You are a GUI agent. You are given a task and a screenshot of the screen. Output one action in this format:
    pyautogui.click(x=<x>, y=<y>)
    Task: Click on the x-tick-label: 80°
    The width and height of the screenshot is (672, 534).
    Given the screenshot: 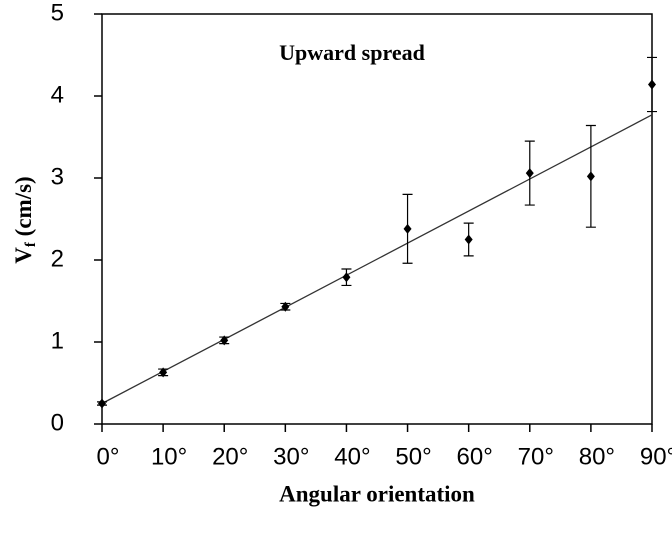 What is the action you would take?
    pyautogui.click(x=597, y=456)
    